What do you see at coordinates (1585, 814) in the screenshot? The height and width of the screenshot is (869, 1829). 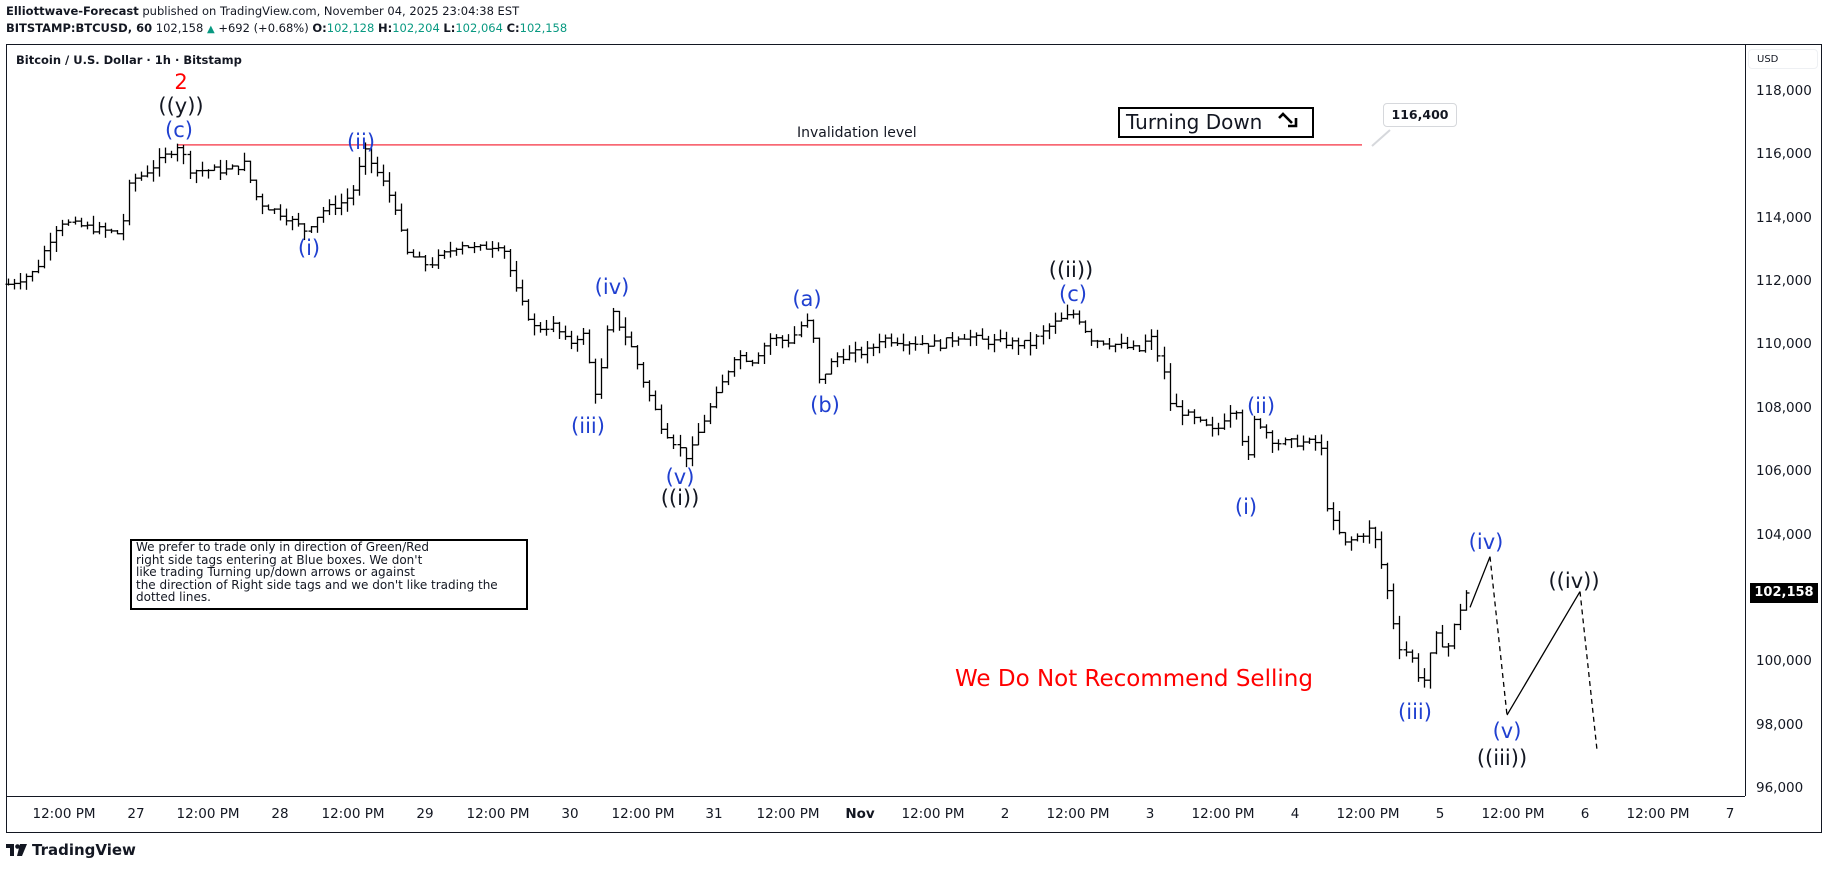 I see `time-tick: 6` at bounding box center [1585, 814].